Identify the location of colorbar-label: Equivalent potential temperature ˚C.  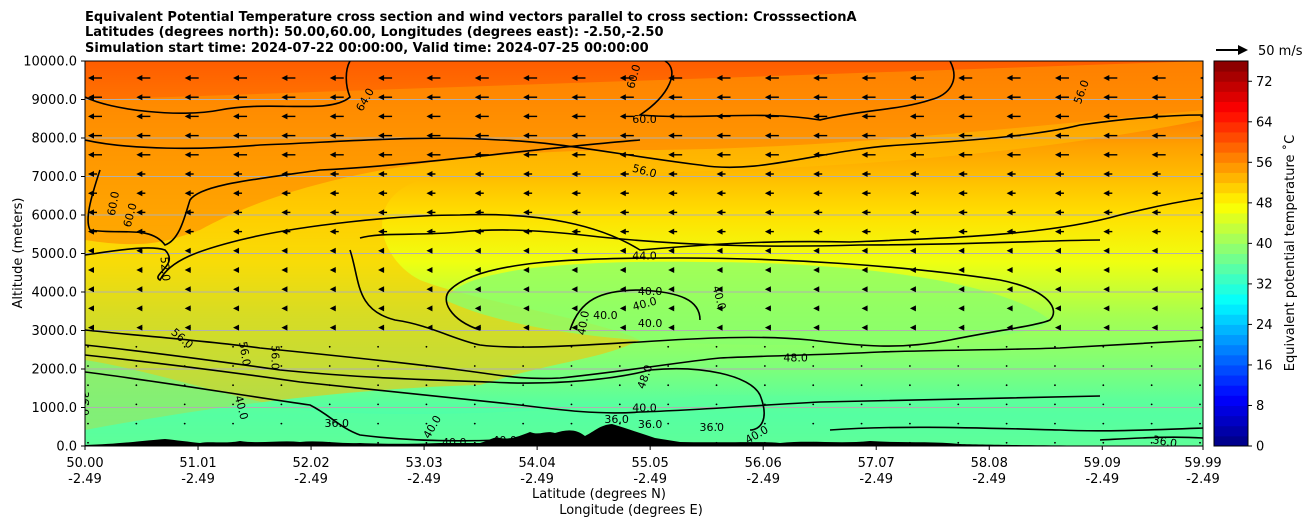
(1290, 253).